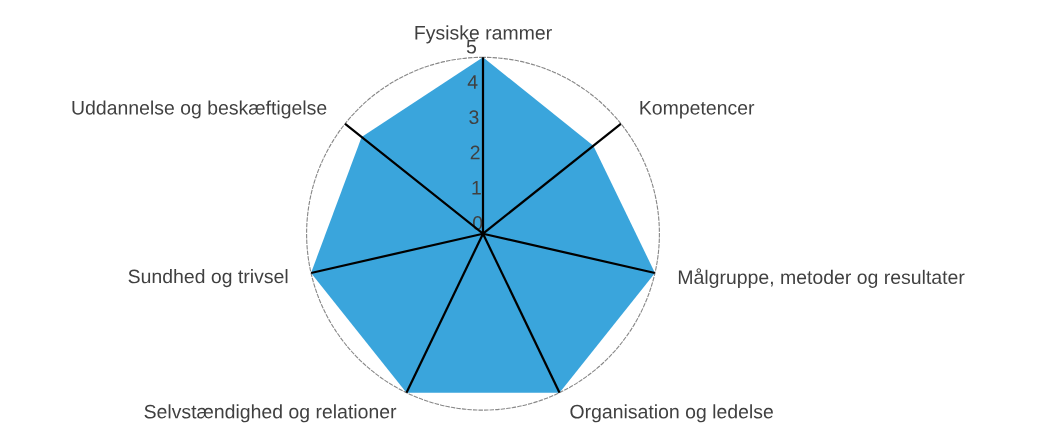 Image resolution: width=1050 pixels, height=441 pixels. I want to click on spoke-label: Kompetencer, so click(697, 110).